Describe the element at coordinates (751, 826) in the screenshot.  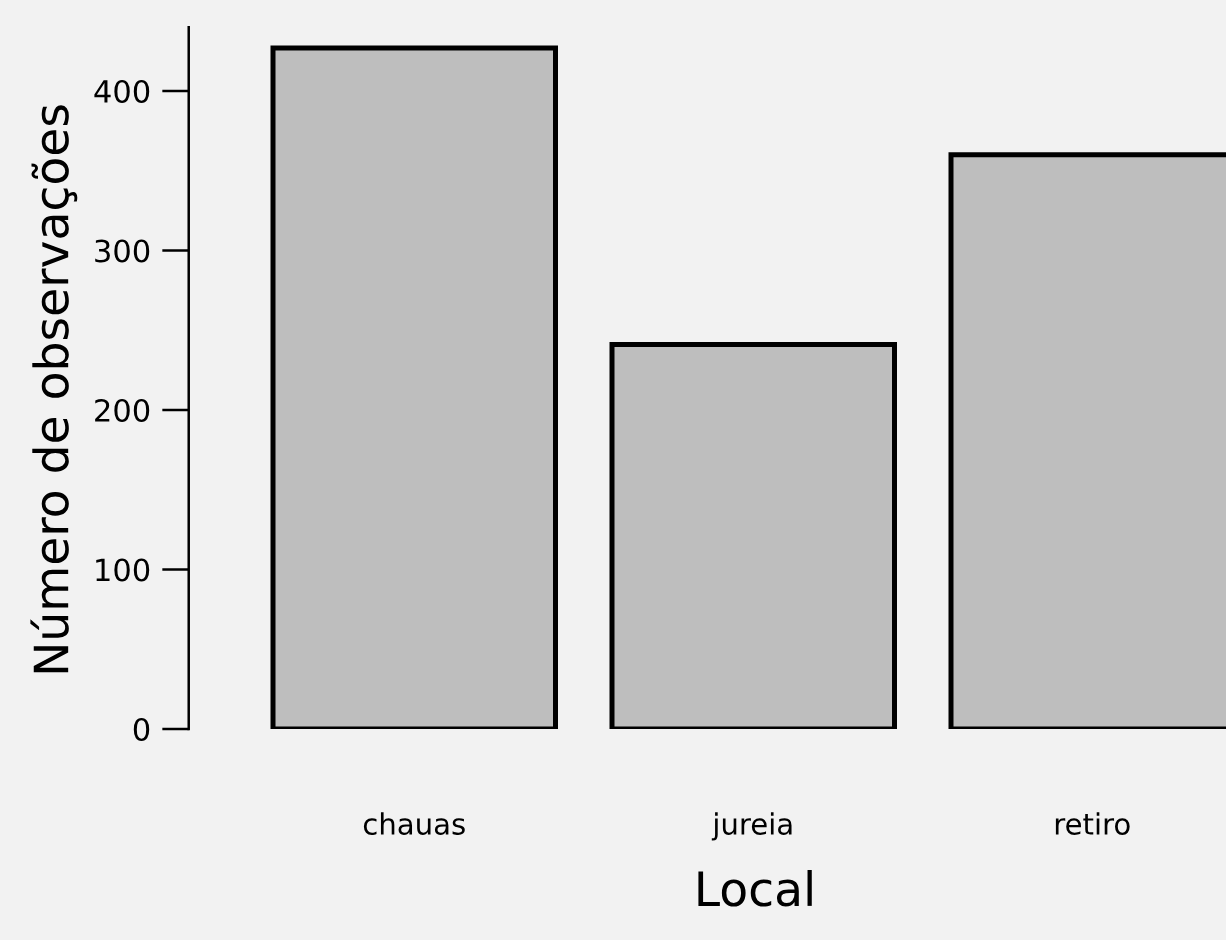
I see `x-tick-label: jureia` at that location.